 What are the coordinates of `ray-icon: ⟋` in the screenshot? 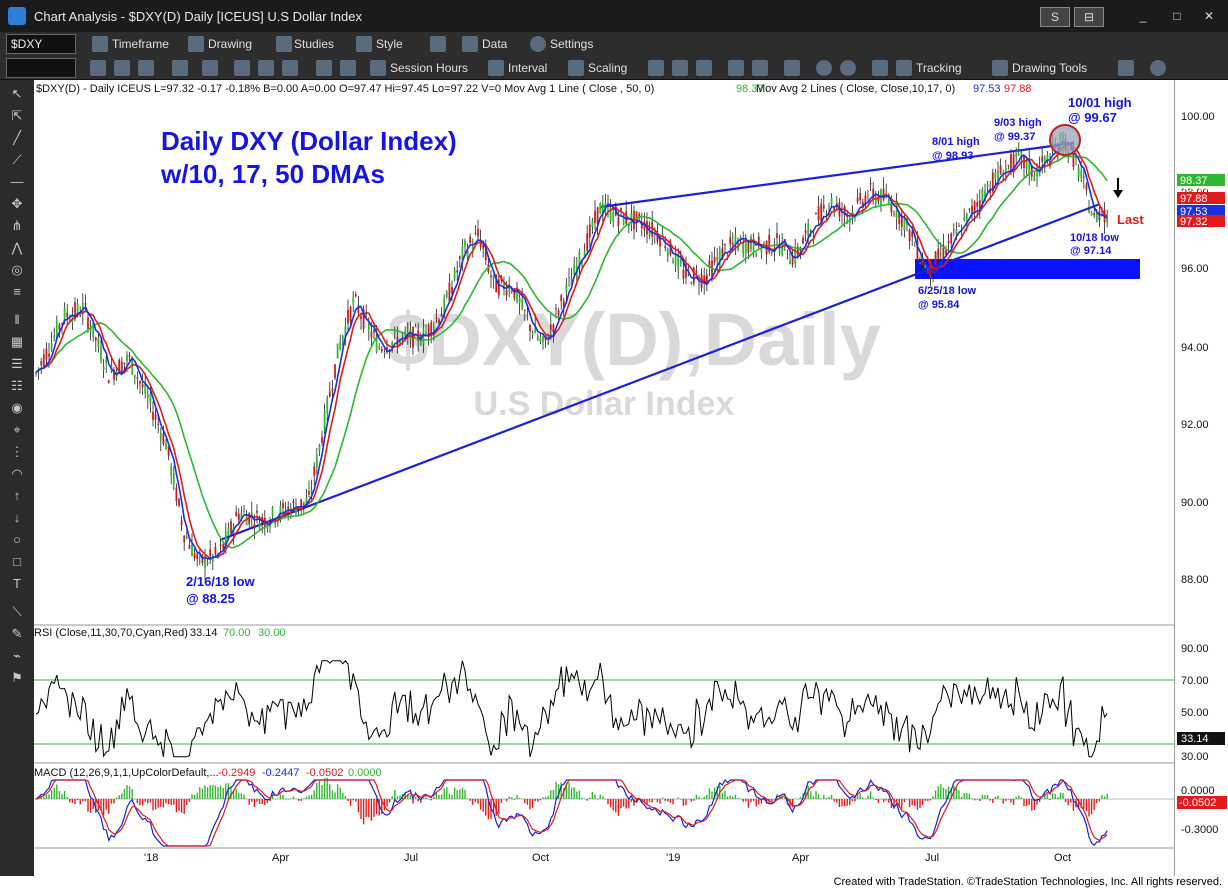 It's located at (17, 159).